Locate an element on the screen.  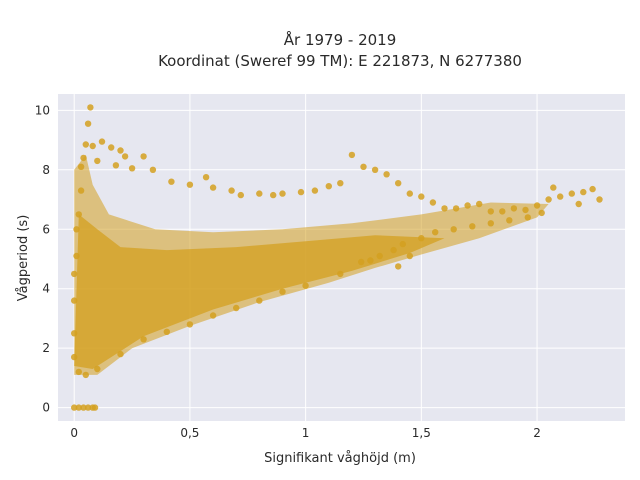
x-axis-ticks: 0 0,5 1 1,5 2 is located at coordinates (305, 433).